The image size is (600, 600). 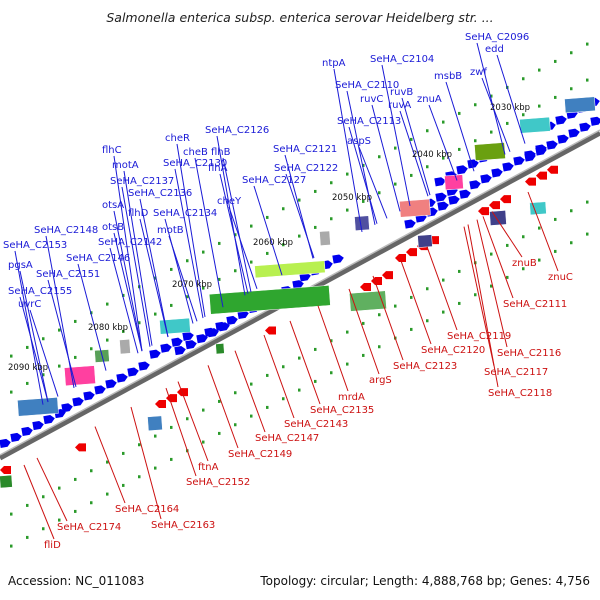 I want to click on forward-gene-label: SeHA_C2151, so click(x=68, y=274).